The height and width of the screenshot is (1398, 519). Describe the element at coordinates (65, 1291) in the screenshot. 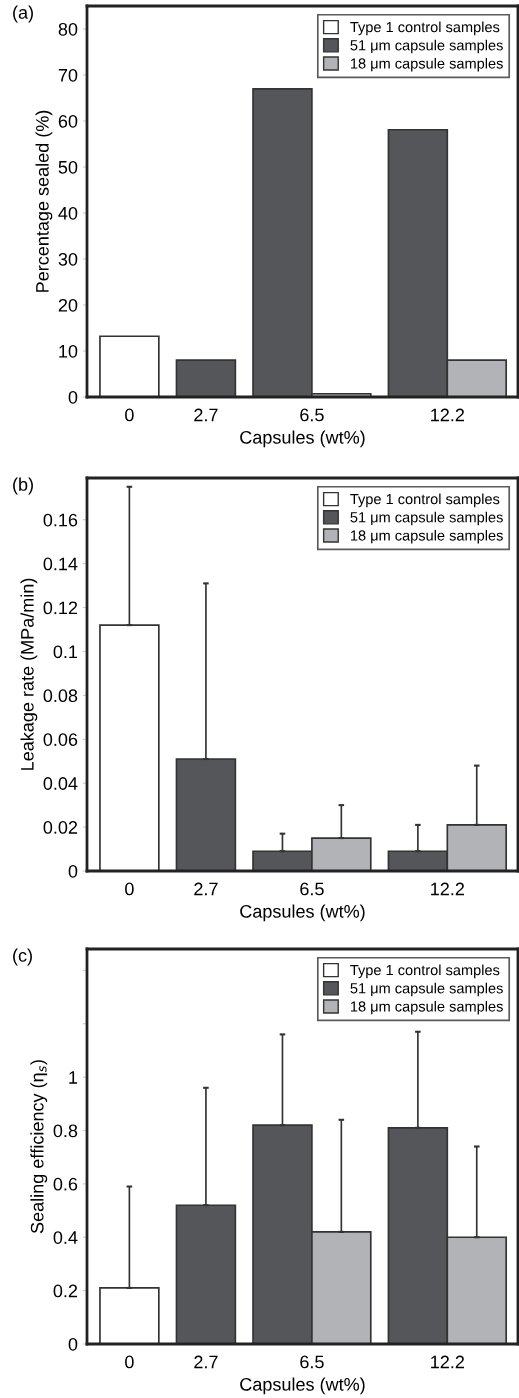

I see `y-tick-label: 0.2` at that location.